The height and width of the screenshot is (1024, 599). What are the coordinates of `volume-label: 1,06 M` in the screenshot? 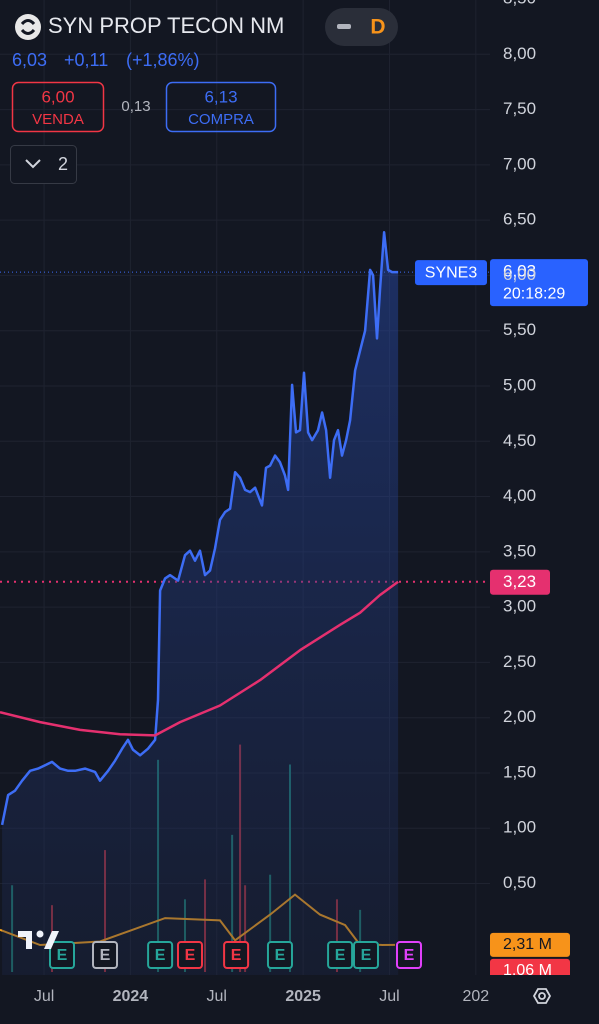 It's located at (527, 970).